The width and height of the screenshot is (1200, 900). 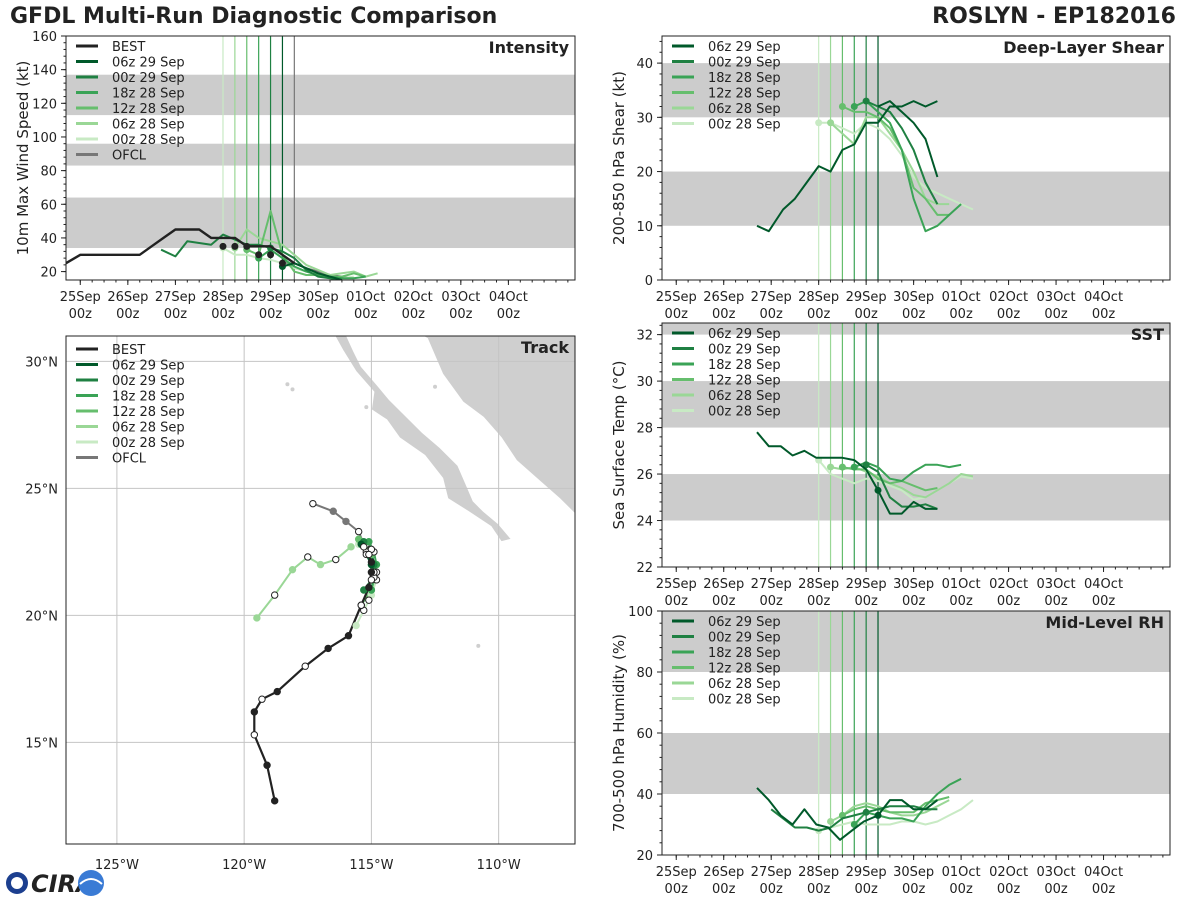 I want to click on sst-legend-label-12z-28-sep: 12z 28 Sep, so click(x=744, y=381).